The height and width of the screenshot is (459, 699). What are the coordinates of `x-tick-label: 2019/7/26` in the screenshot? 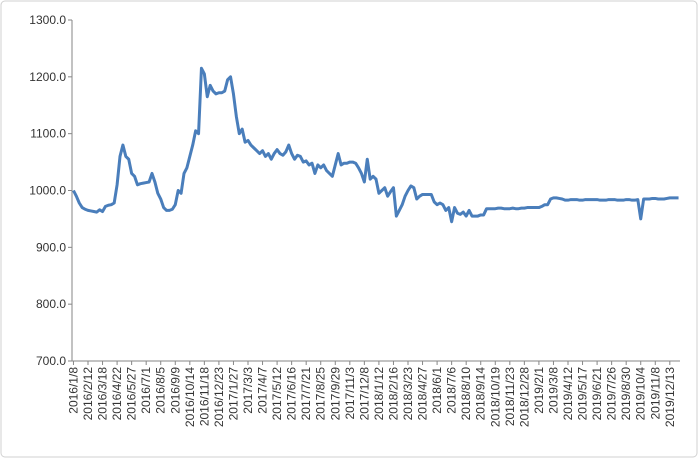 It's located at (612, 394).